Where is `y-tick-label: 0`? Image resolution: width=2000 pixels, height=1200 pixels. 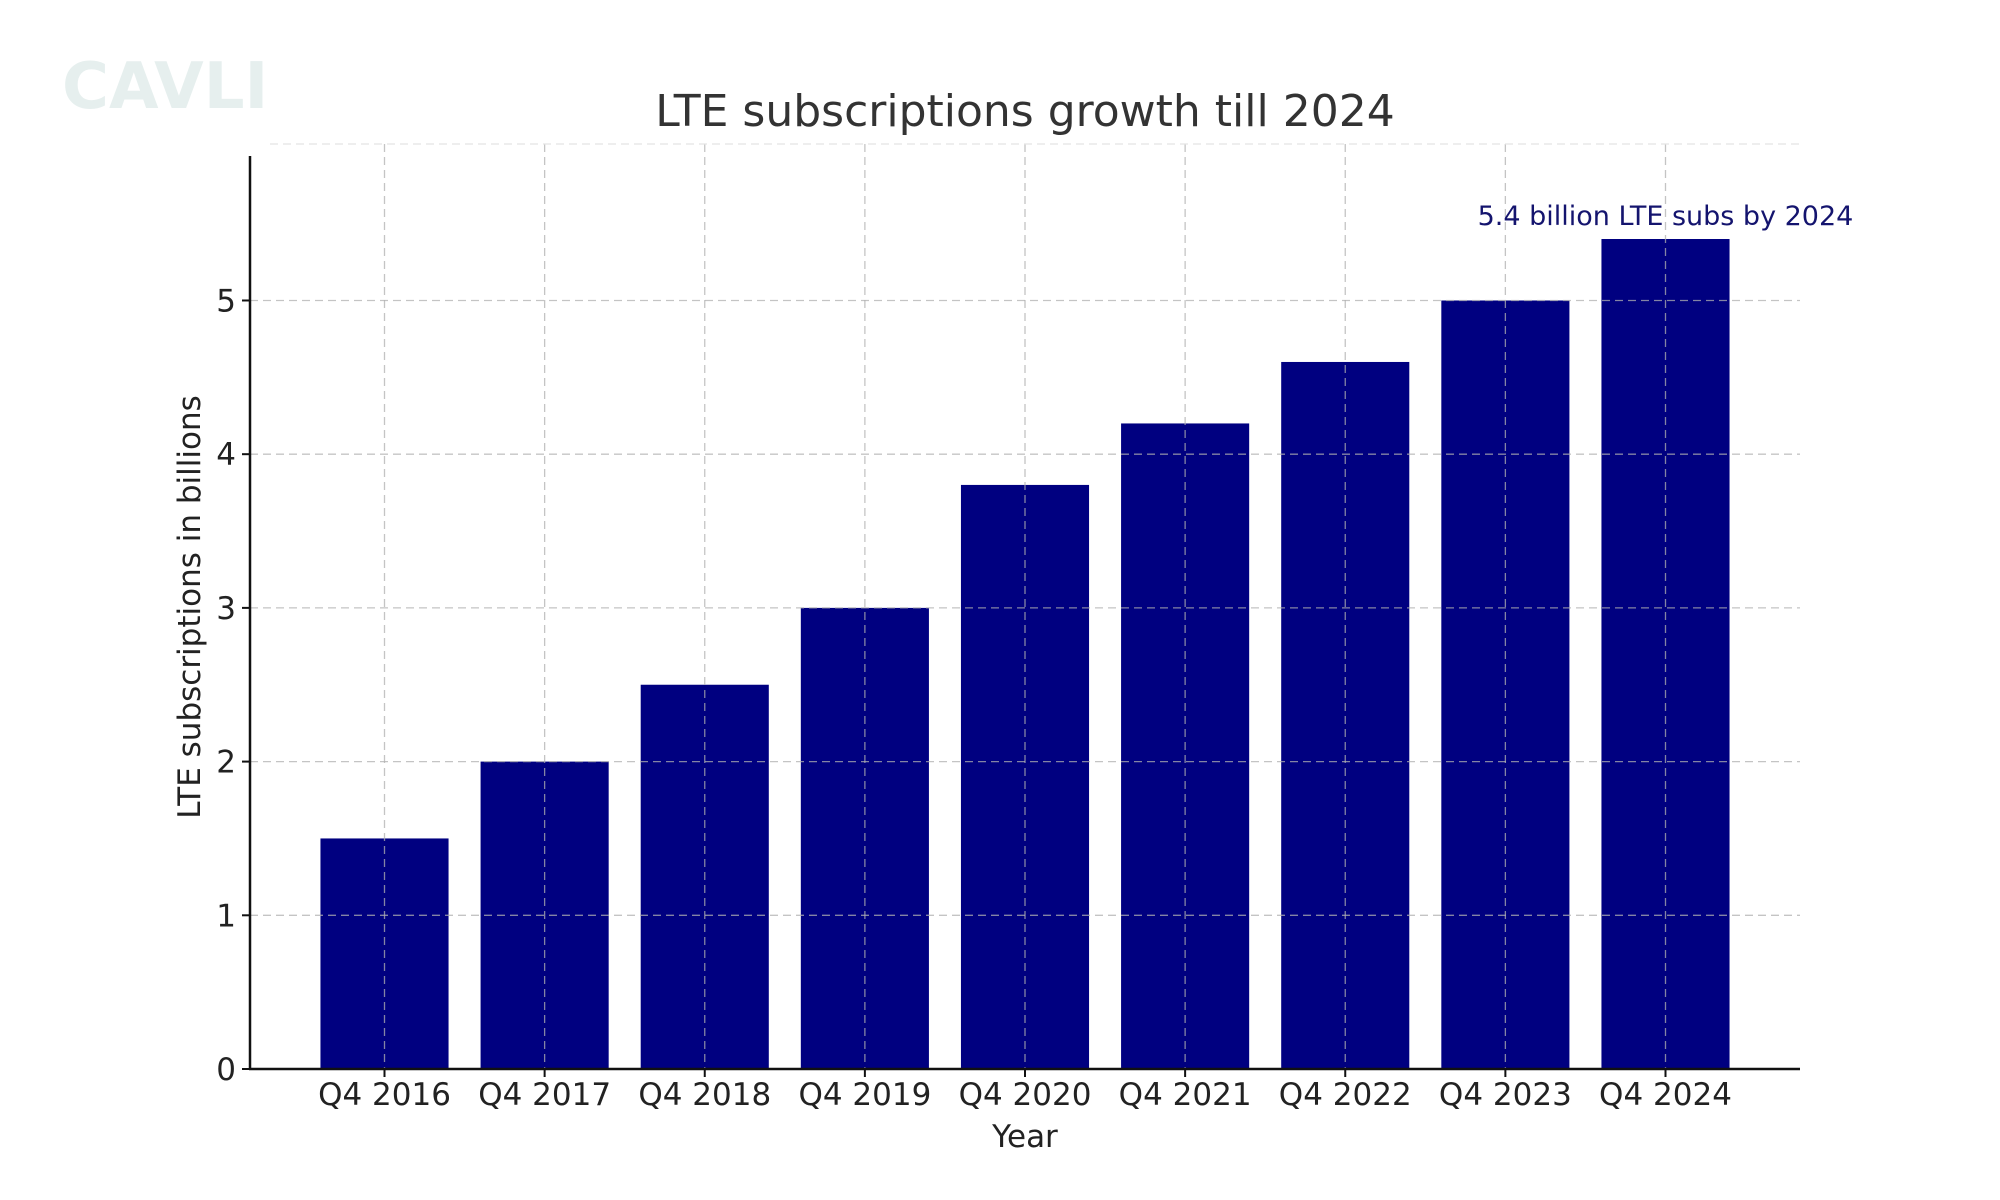
y-tick-label: 0 is located at coordinates (226, 1070).